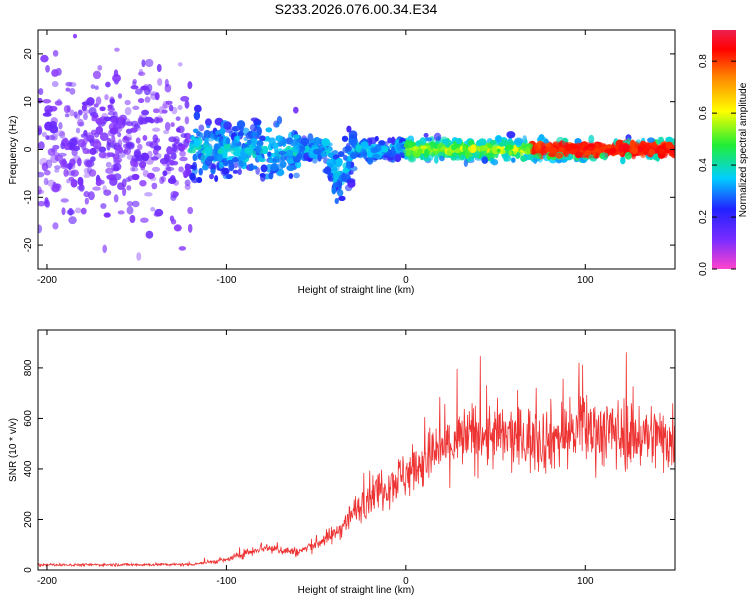 The image size is (750, 600). What do you see at coordinates (356, 590) in the screenshot?
I see `snr-x-label: Height of straight line (km)` at bounding box center [356, 590].